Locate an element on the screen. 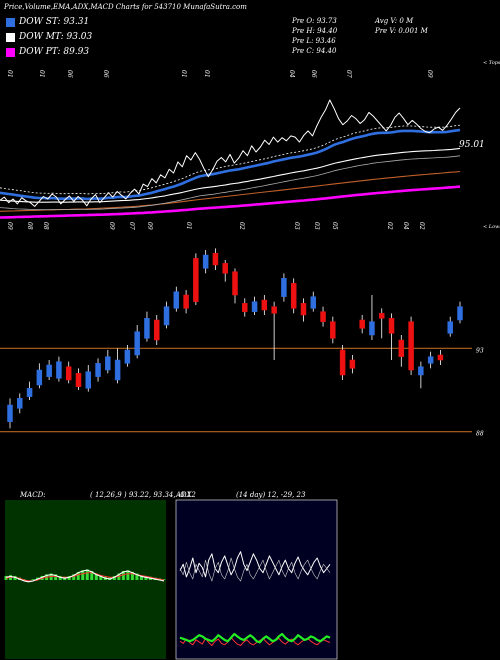 This screenshot has width=500, height=660. macd-chart is located at coordinates (85, 576).